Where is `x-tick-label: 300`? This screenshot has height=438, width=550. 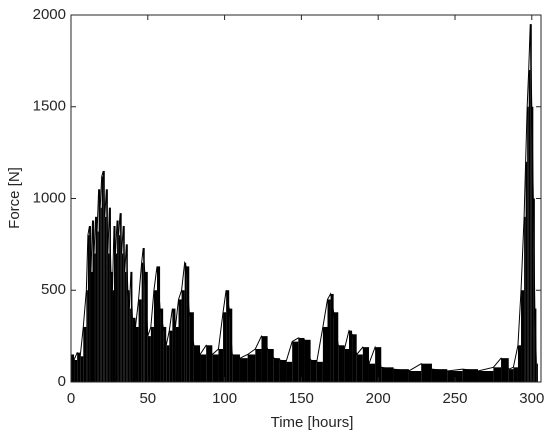 x-tick-label: 300 is located at coordinates (531, 398).